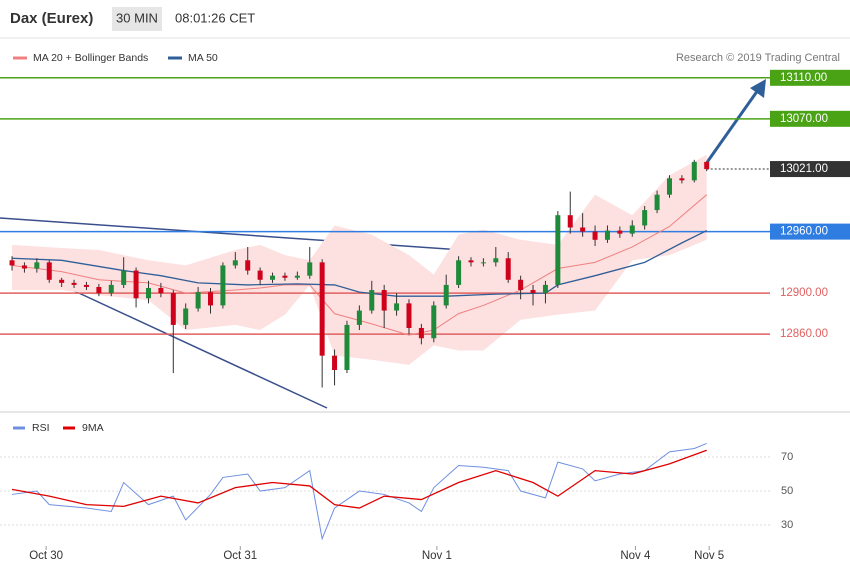 The image size is (850, 576). I want to click on time: 08:01:26 CET, so click(215, 17).